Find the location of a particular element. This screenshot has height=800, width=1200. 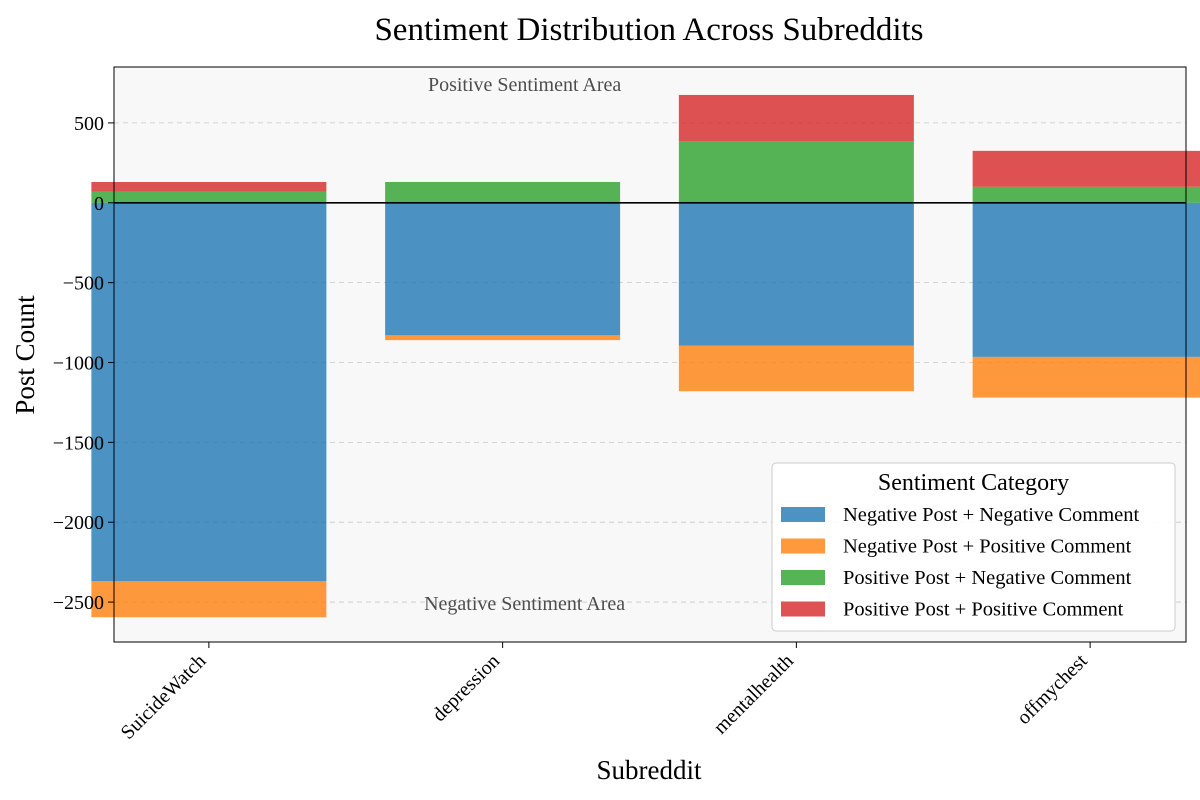

y-tick-label: −2000 is located at coordinates (78, 523).